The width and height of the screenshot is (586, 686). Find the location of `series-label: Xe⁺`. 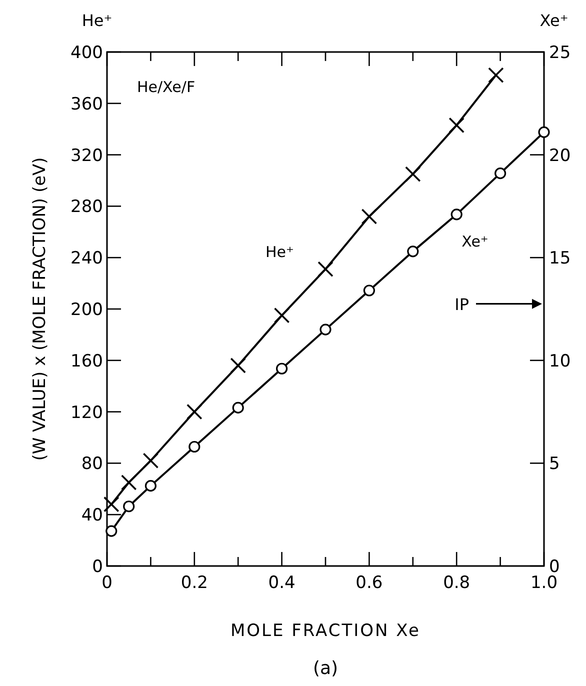

series-label: Xe⁺ is located at coordinates (475, 241).